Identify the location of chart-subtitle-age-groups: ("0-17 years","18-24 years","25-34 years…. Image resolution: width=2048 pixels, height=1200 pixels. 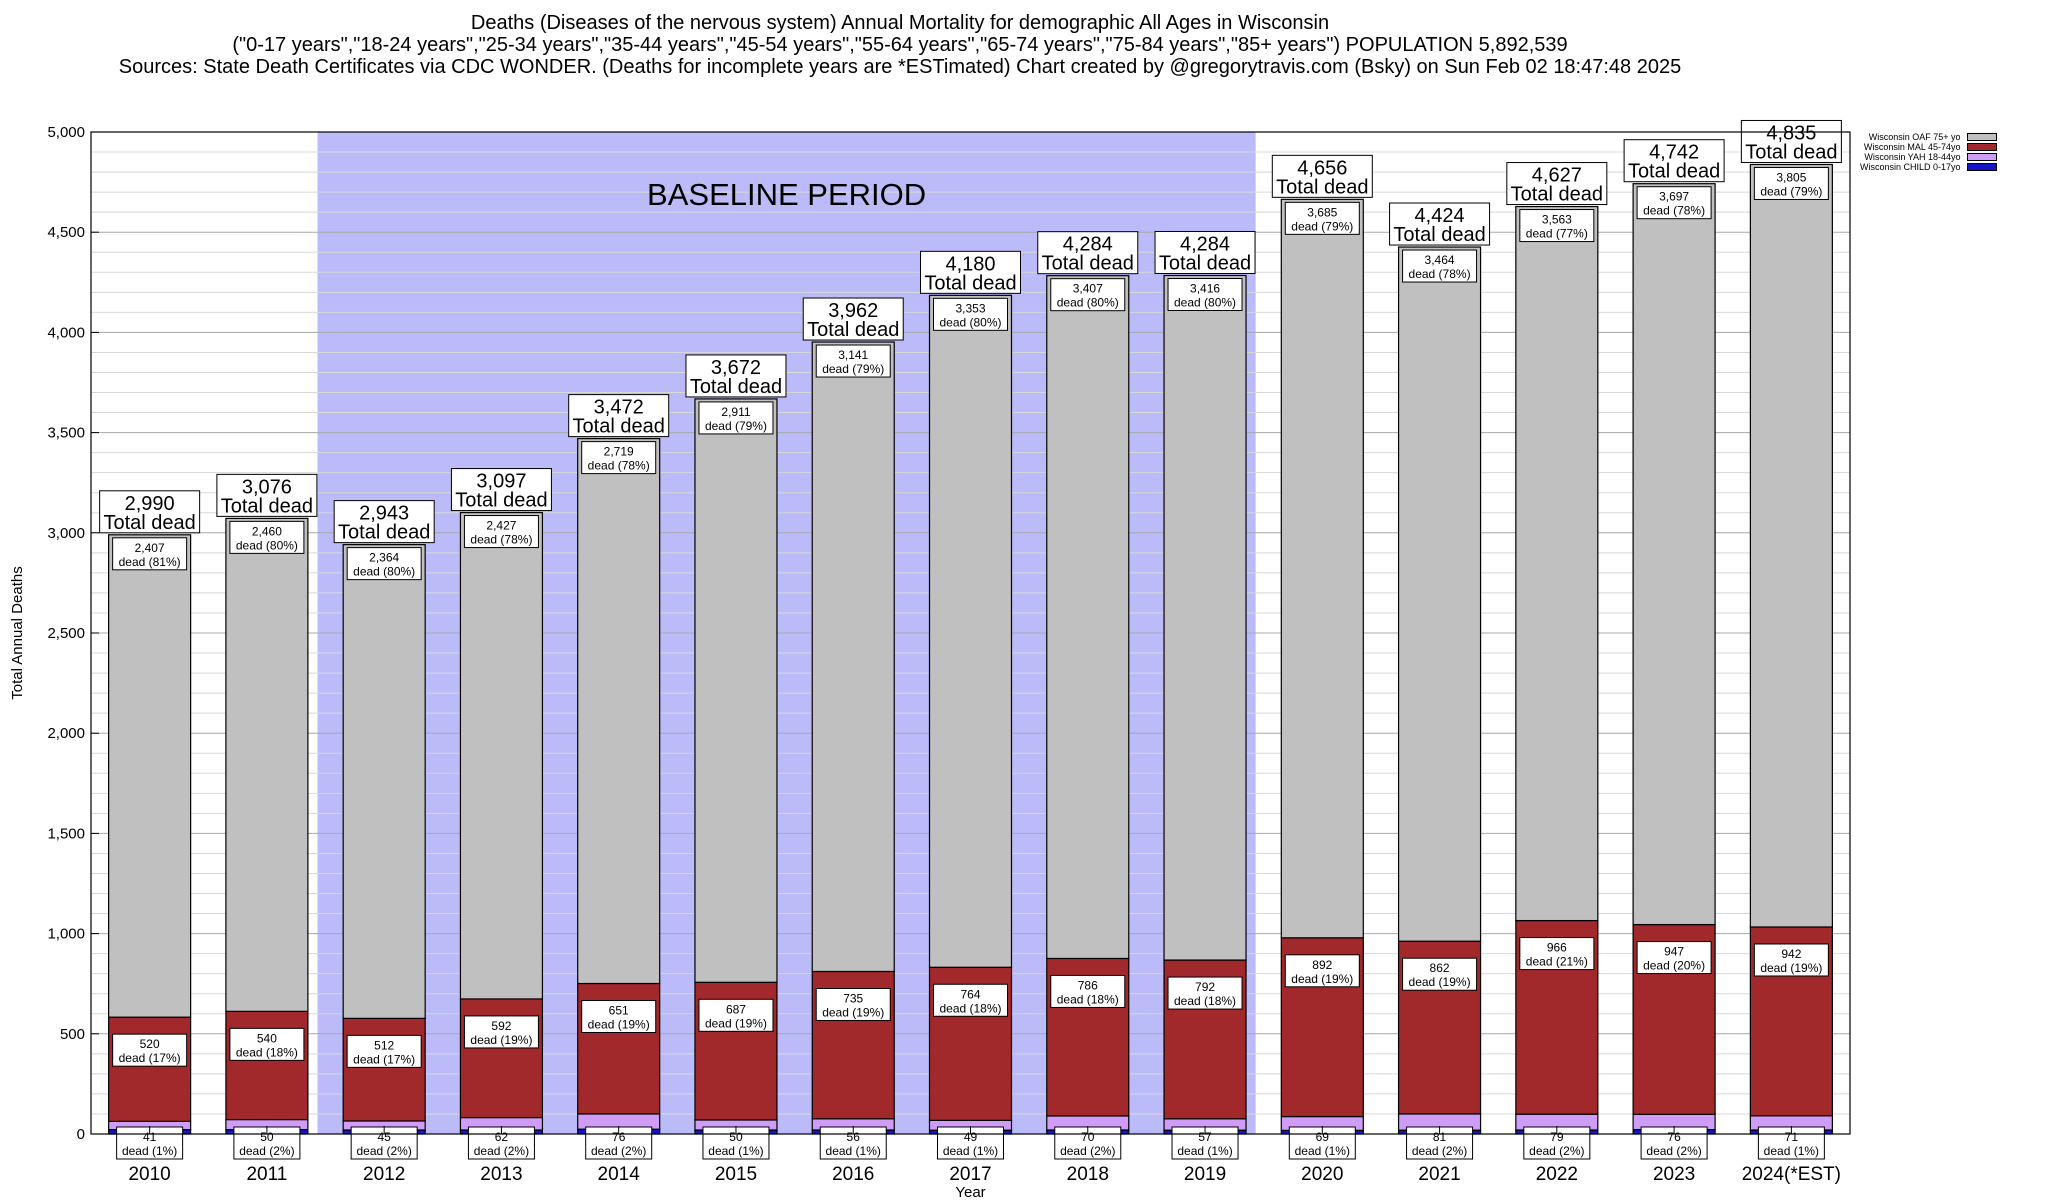
(900, 45).